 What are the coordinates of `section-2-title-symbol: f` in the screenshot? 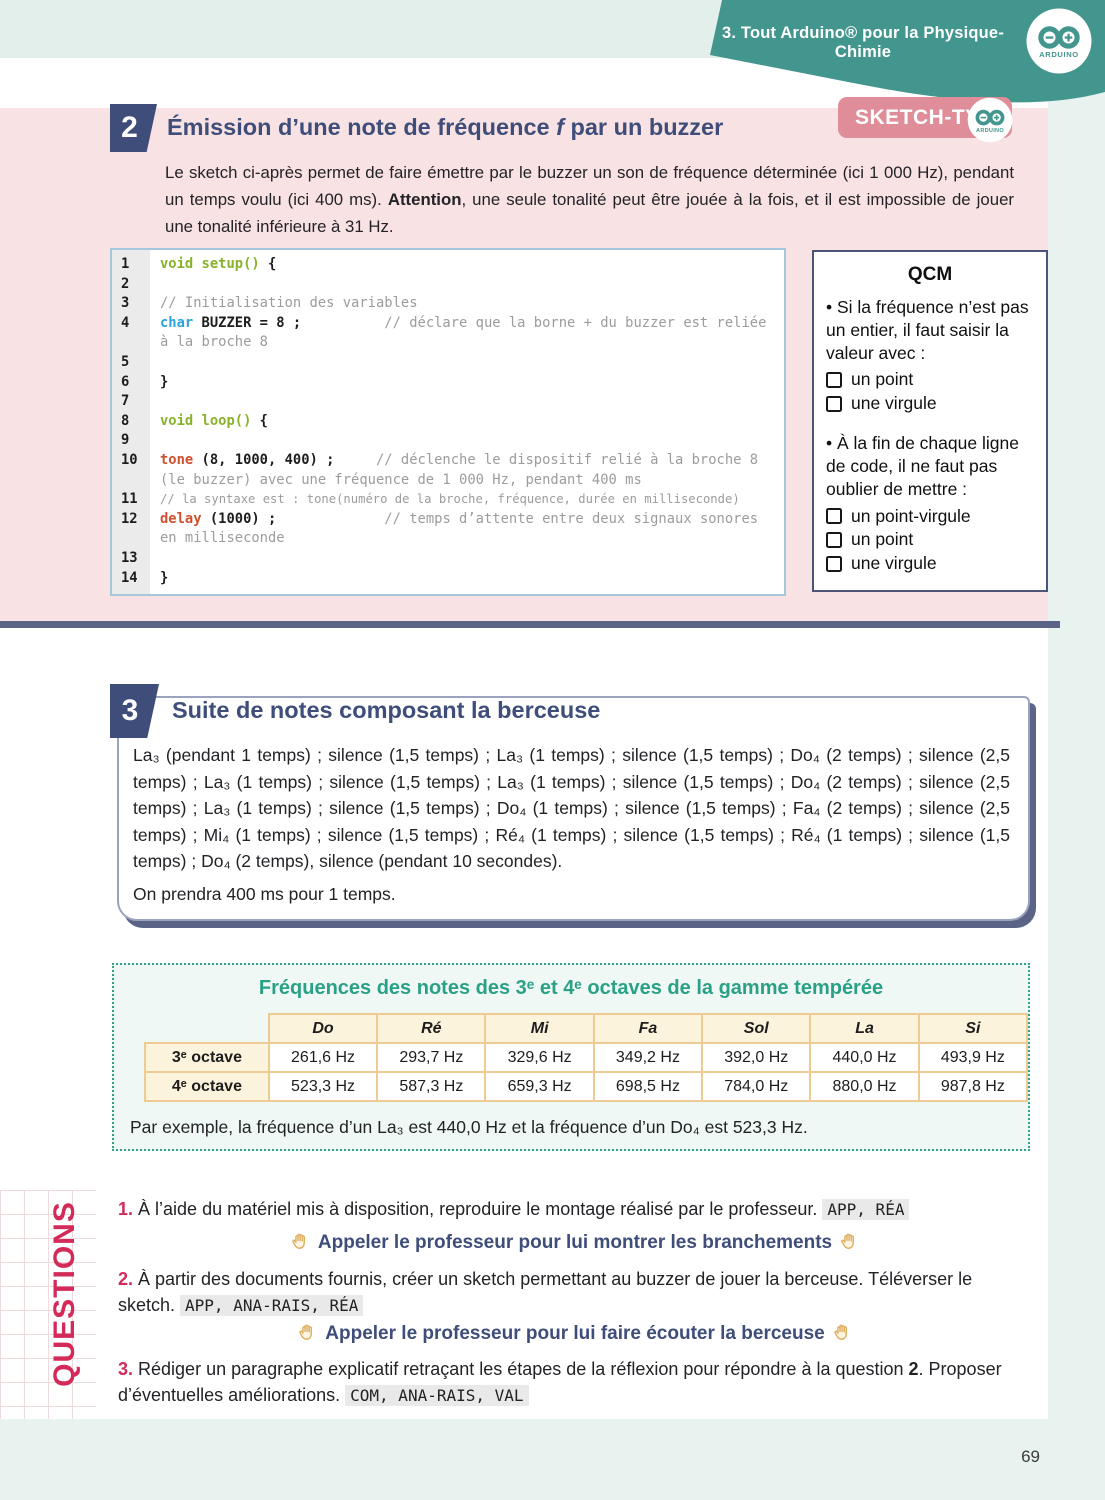 It's located at (560, 127).